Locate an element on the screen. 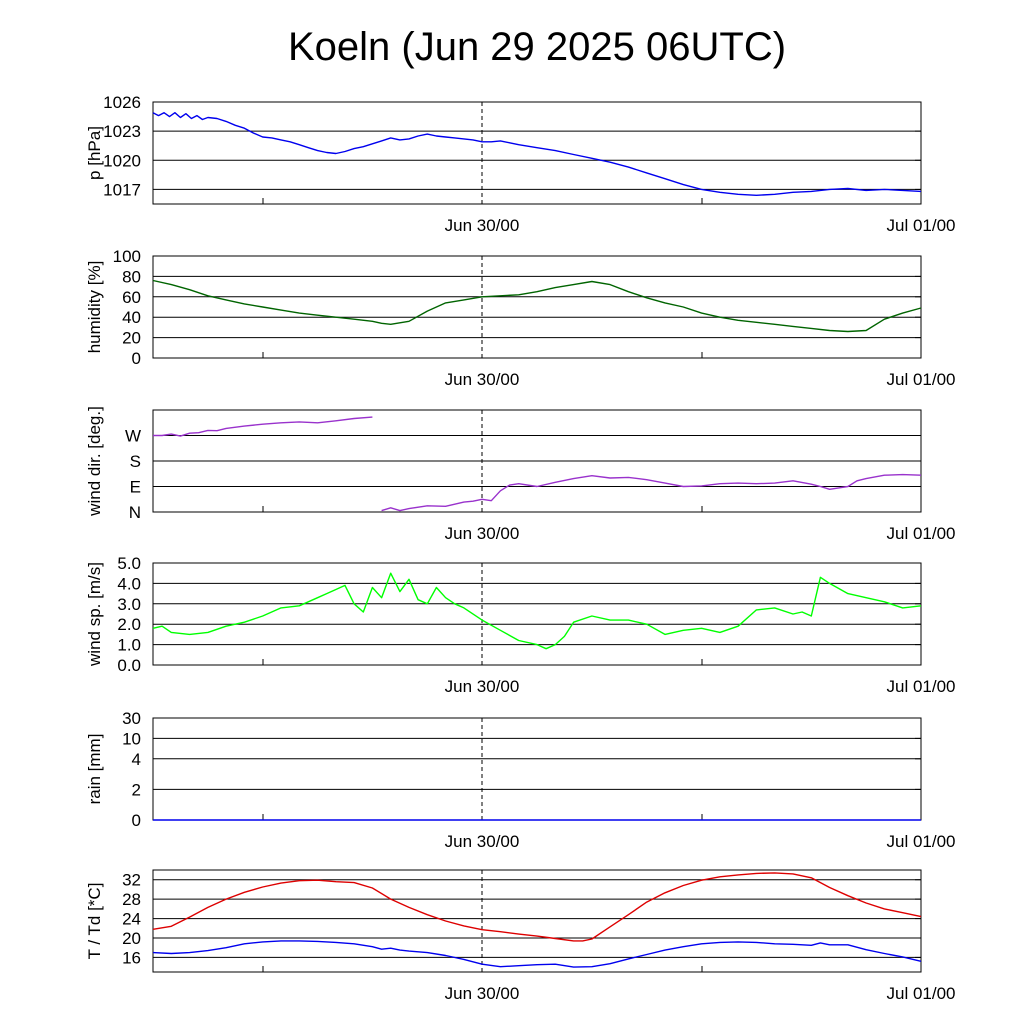  y-tick-label: 1026 is located at coordinates (122, 102).